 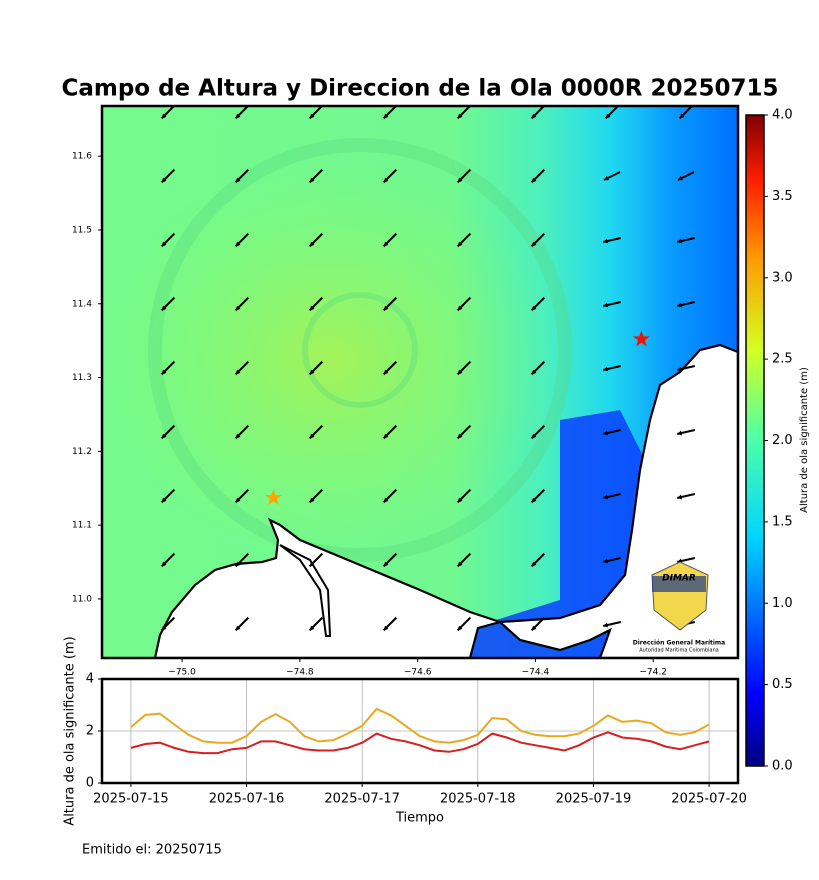 I want to click on y-tick-label: 11.5, so click(x=82, y=230).